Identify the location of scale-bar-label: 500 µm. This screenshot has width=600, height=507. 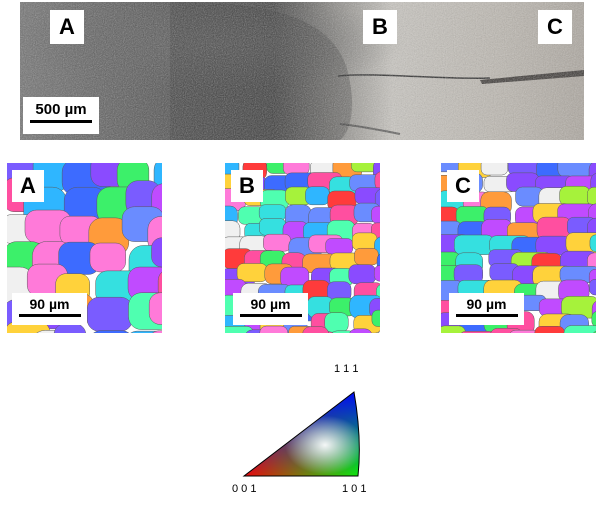
(61, 109).